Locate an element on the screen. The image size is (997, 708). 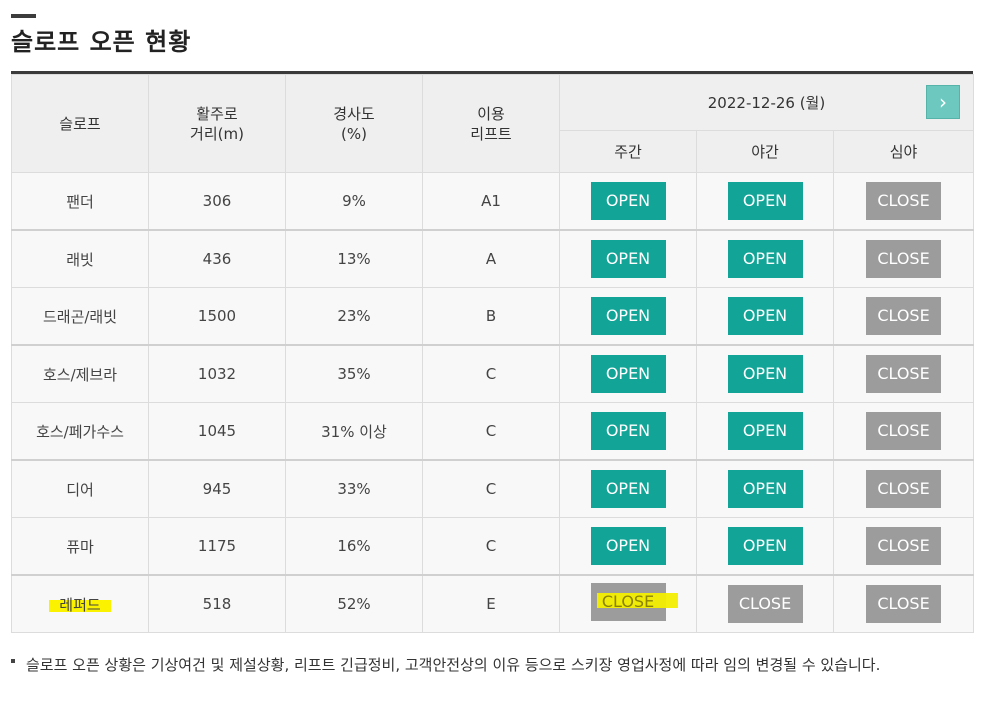
table-row: 퓨마 1175 16% C OPEN OPEN CLOSE is located at coordinates (492, 546).